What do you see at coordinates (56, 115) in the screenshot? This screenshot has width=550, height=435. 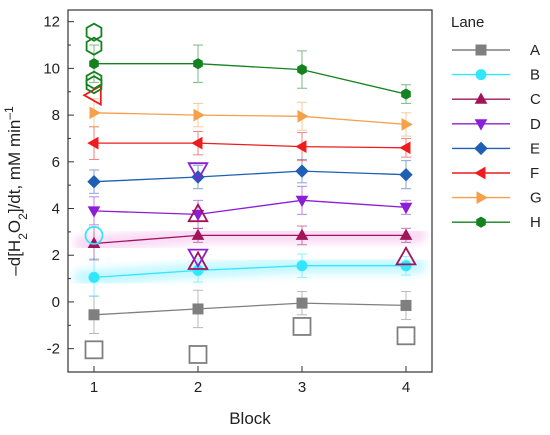 I see `y-tick-label-8: 8` at bounding box center [56, 115].